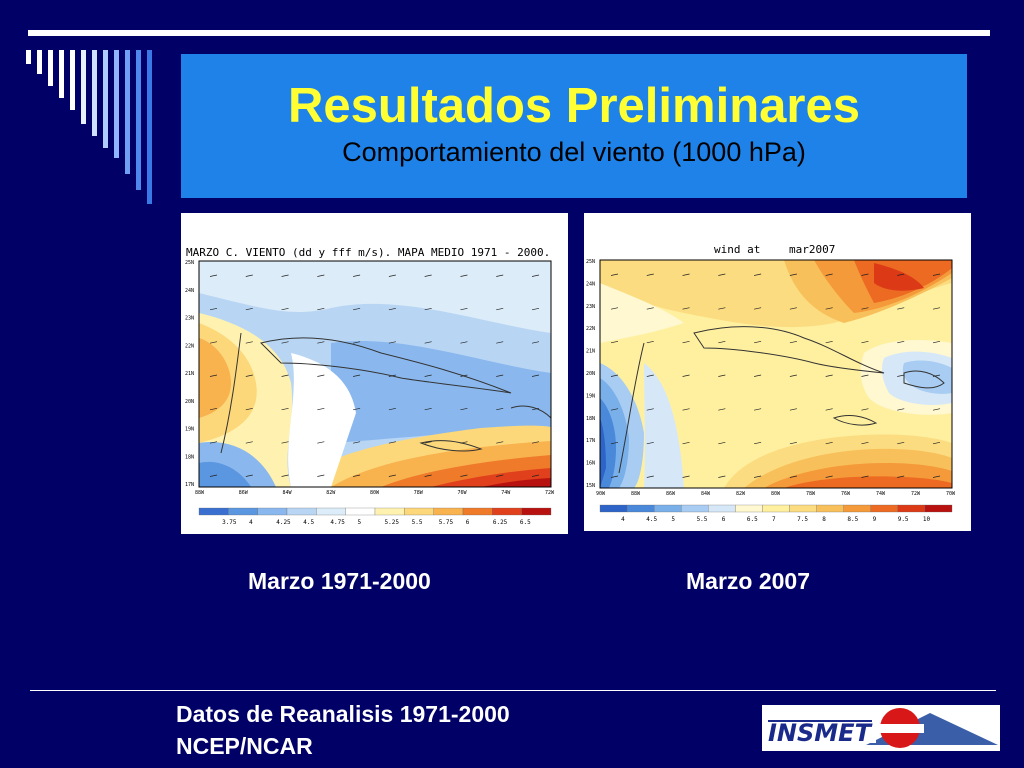 The width and height of the screenshot is (1024, 768). What do you see at coordinates (189, 485) in the screenshot?
I see `lat-label: 17N` at bounding box center [189, 485].